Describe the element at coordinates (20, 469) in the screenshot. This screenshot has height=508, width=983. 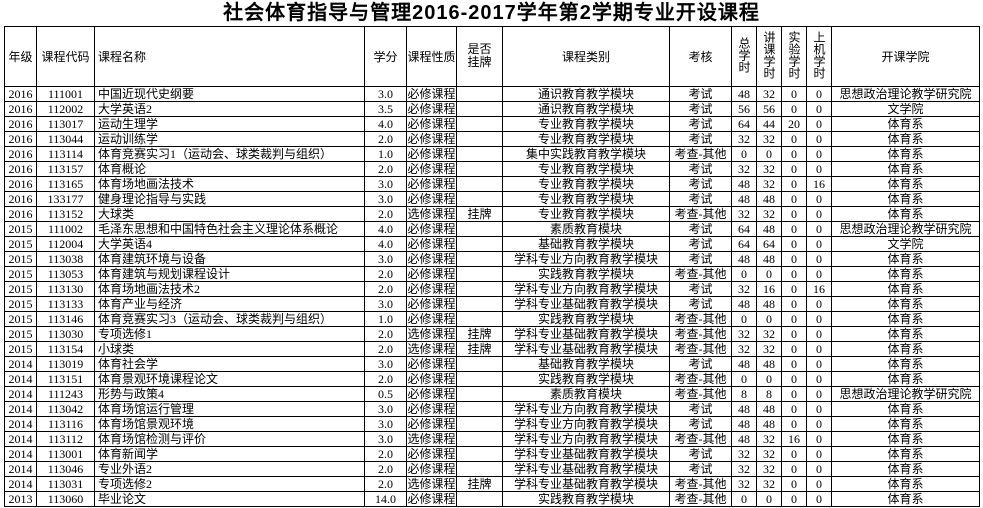
I see `cell-grade: 2014` at that location.